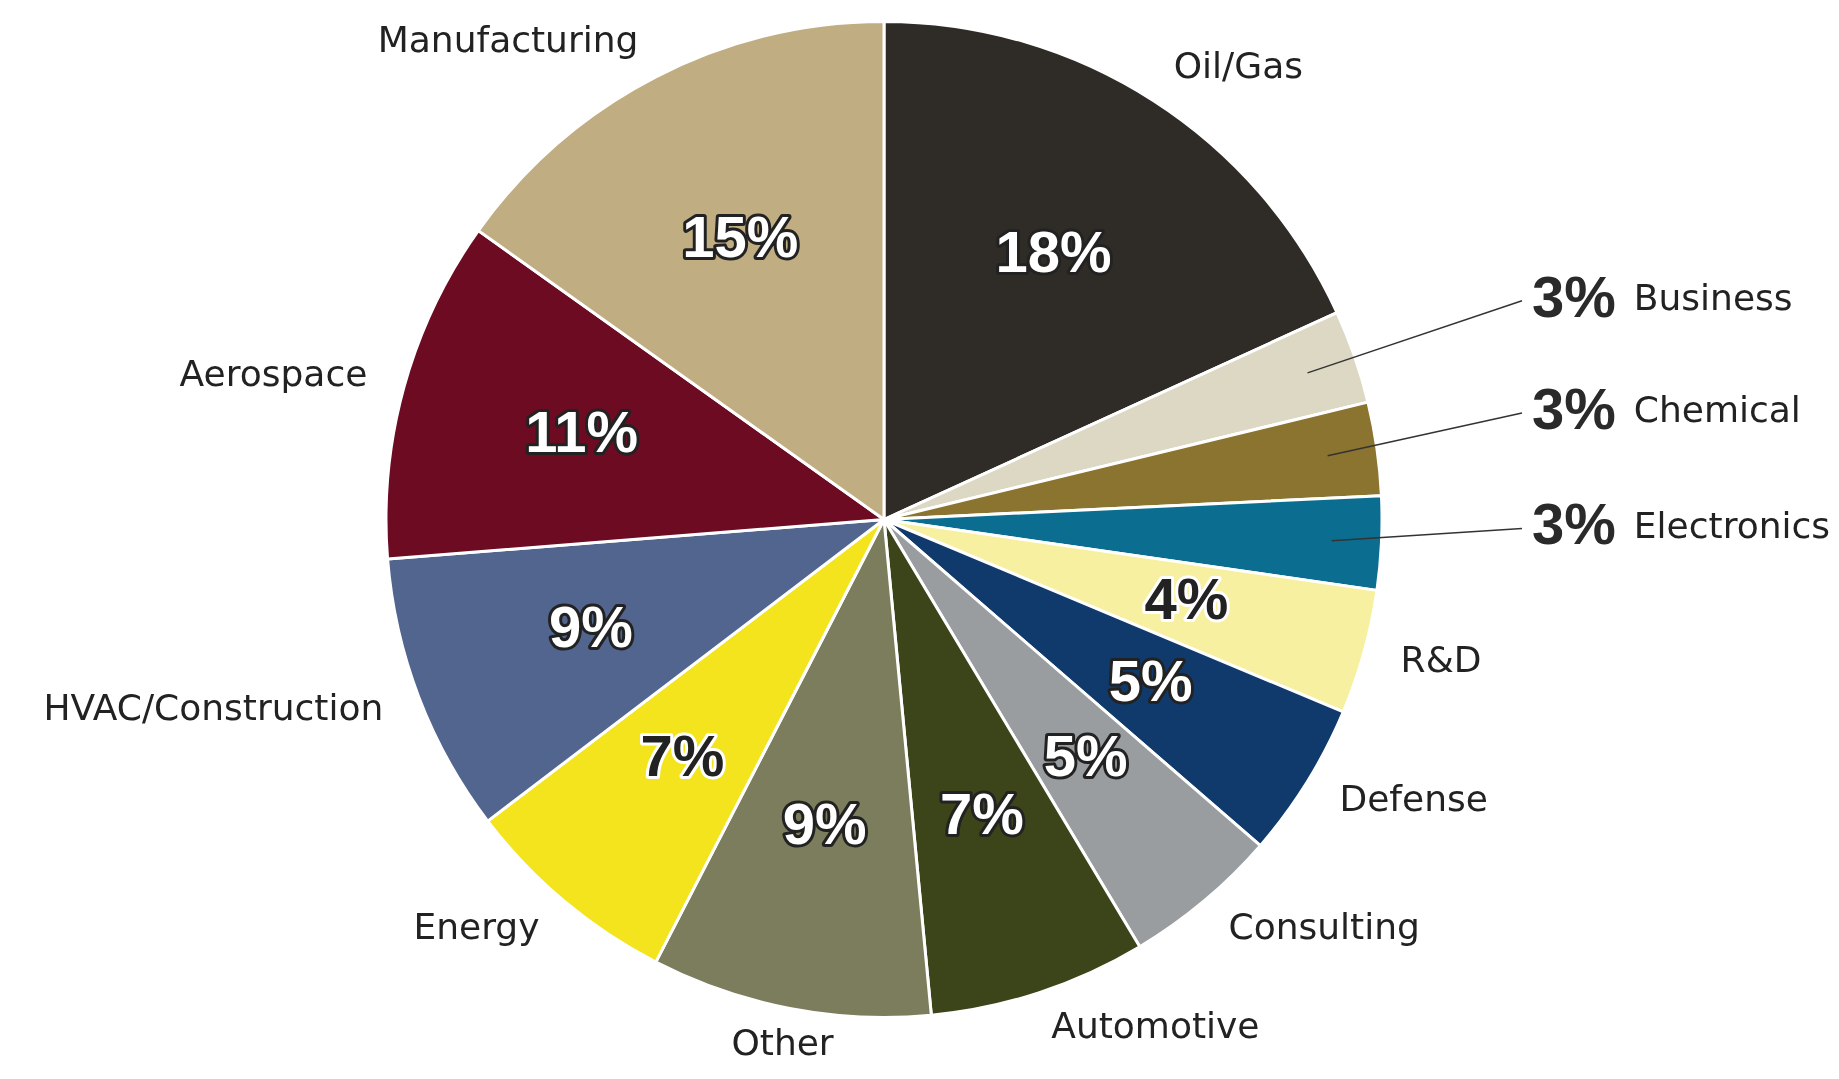  Describe the element at coordinates (1053, 251) in the screenshot. I see `data-label: 18%` at that location.